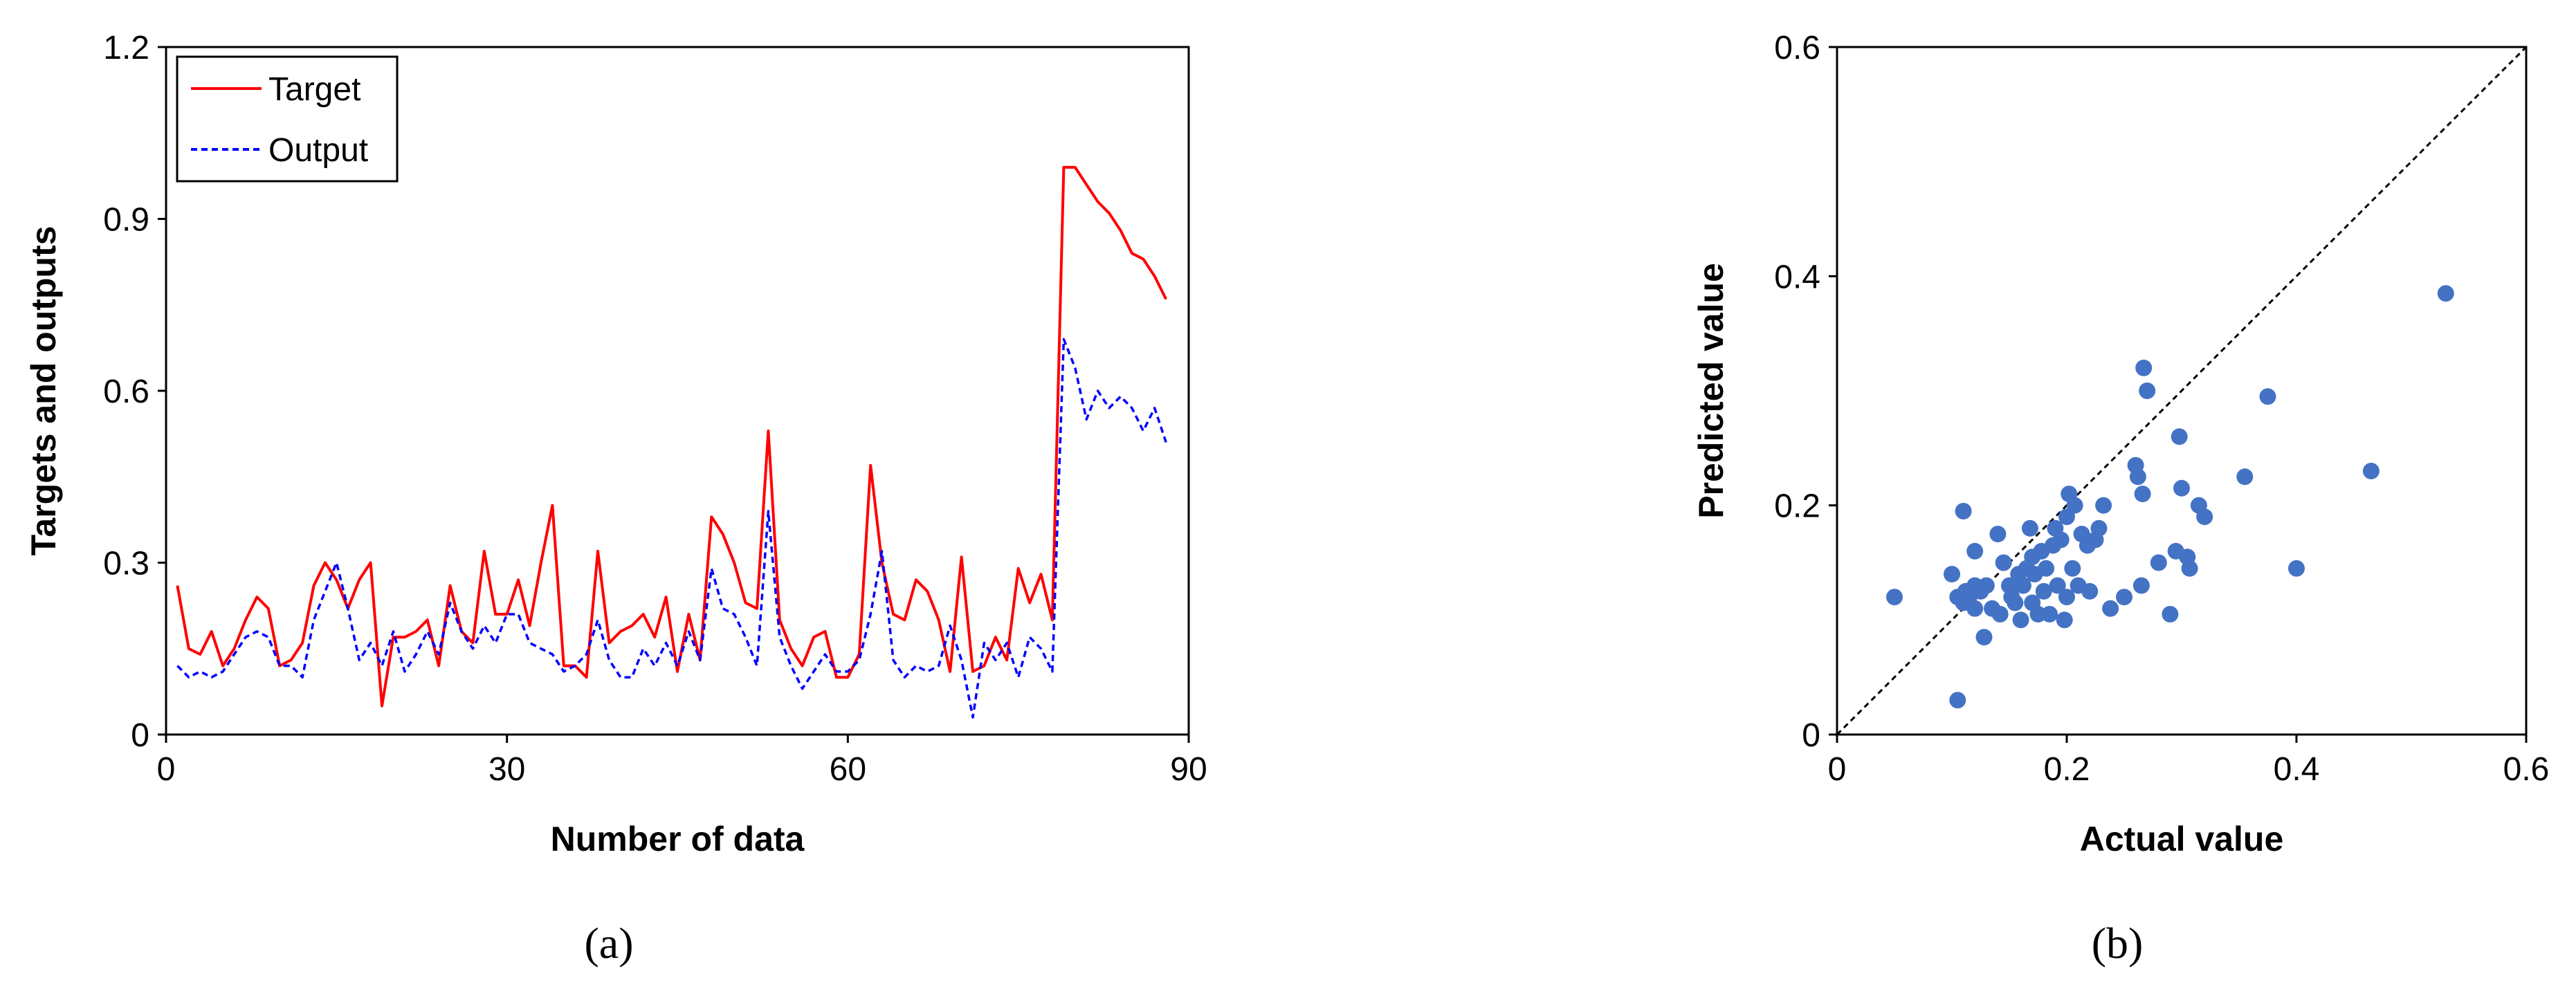 The width and height of the screenshot is (2576, 987). Describe the element at coordinates (1797, 277) in the screenshot. I see `y-tick-label: 0.4` at that location.